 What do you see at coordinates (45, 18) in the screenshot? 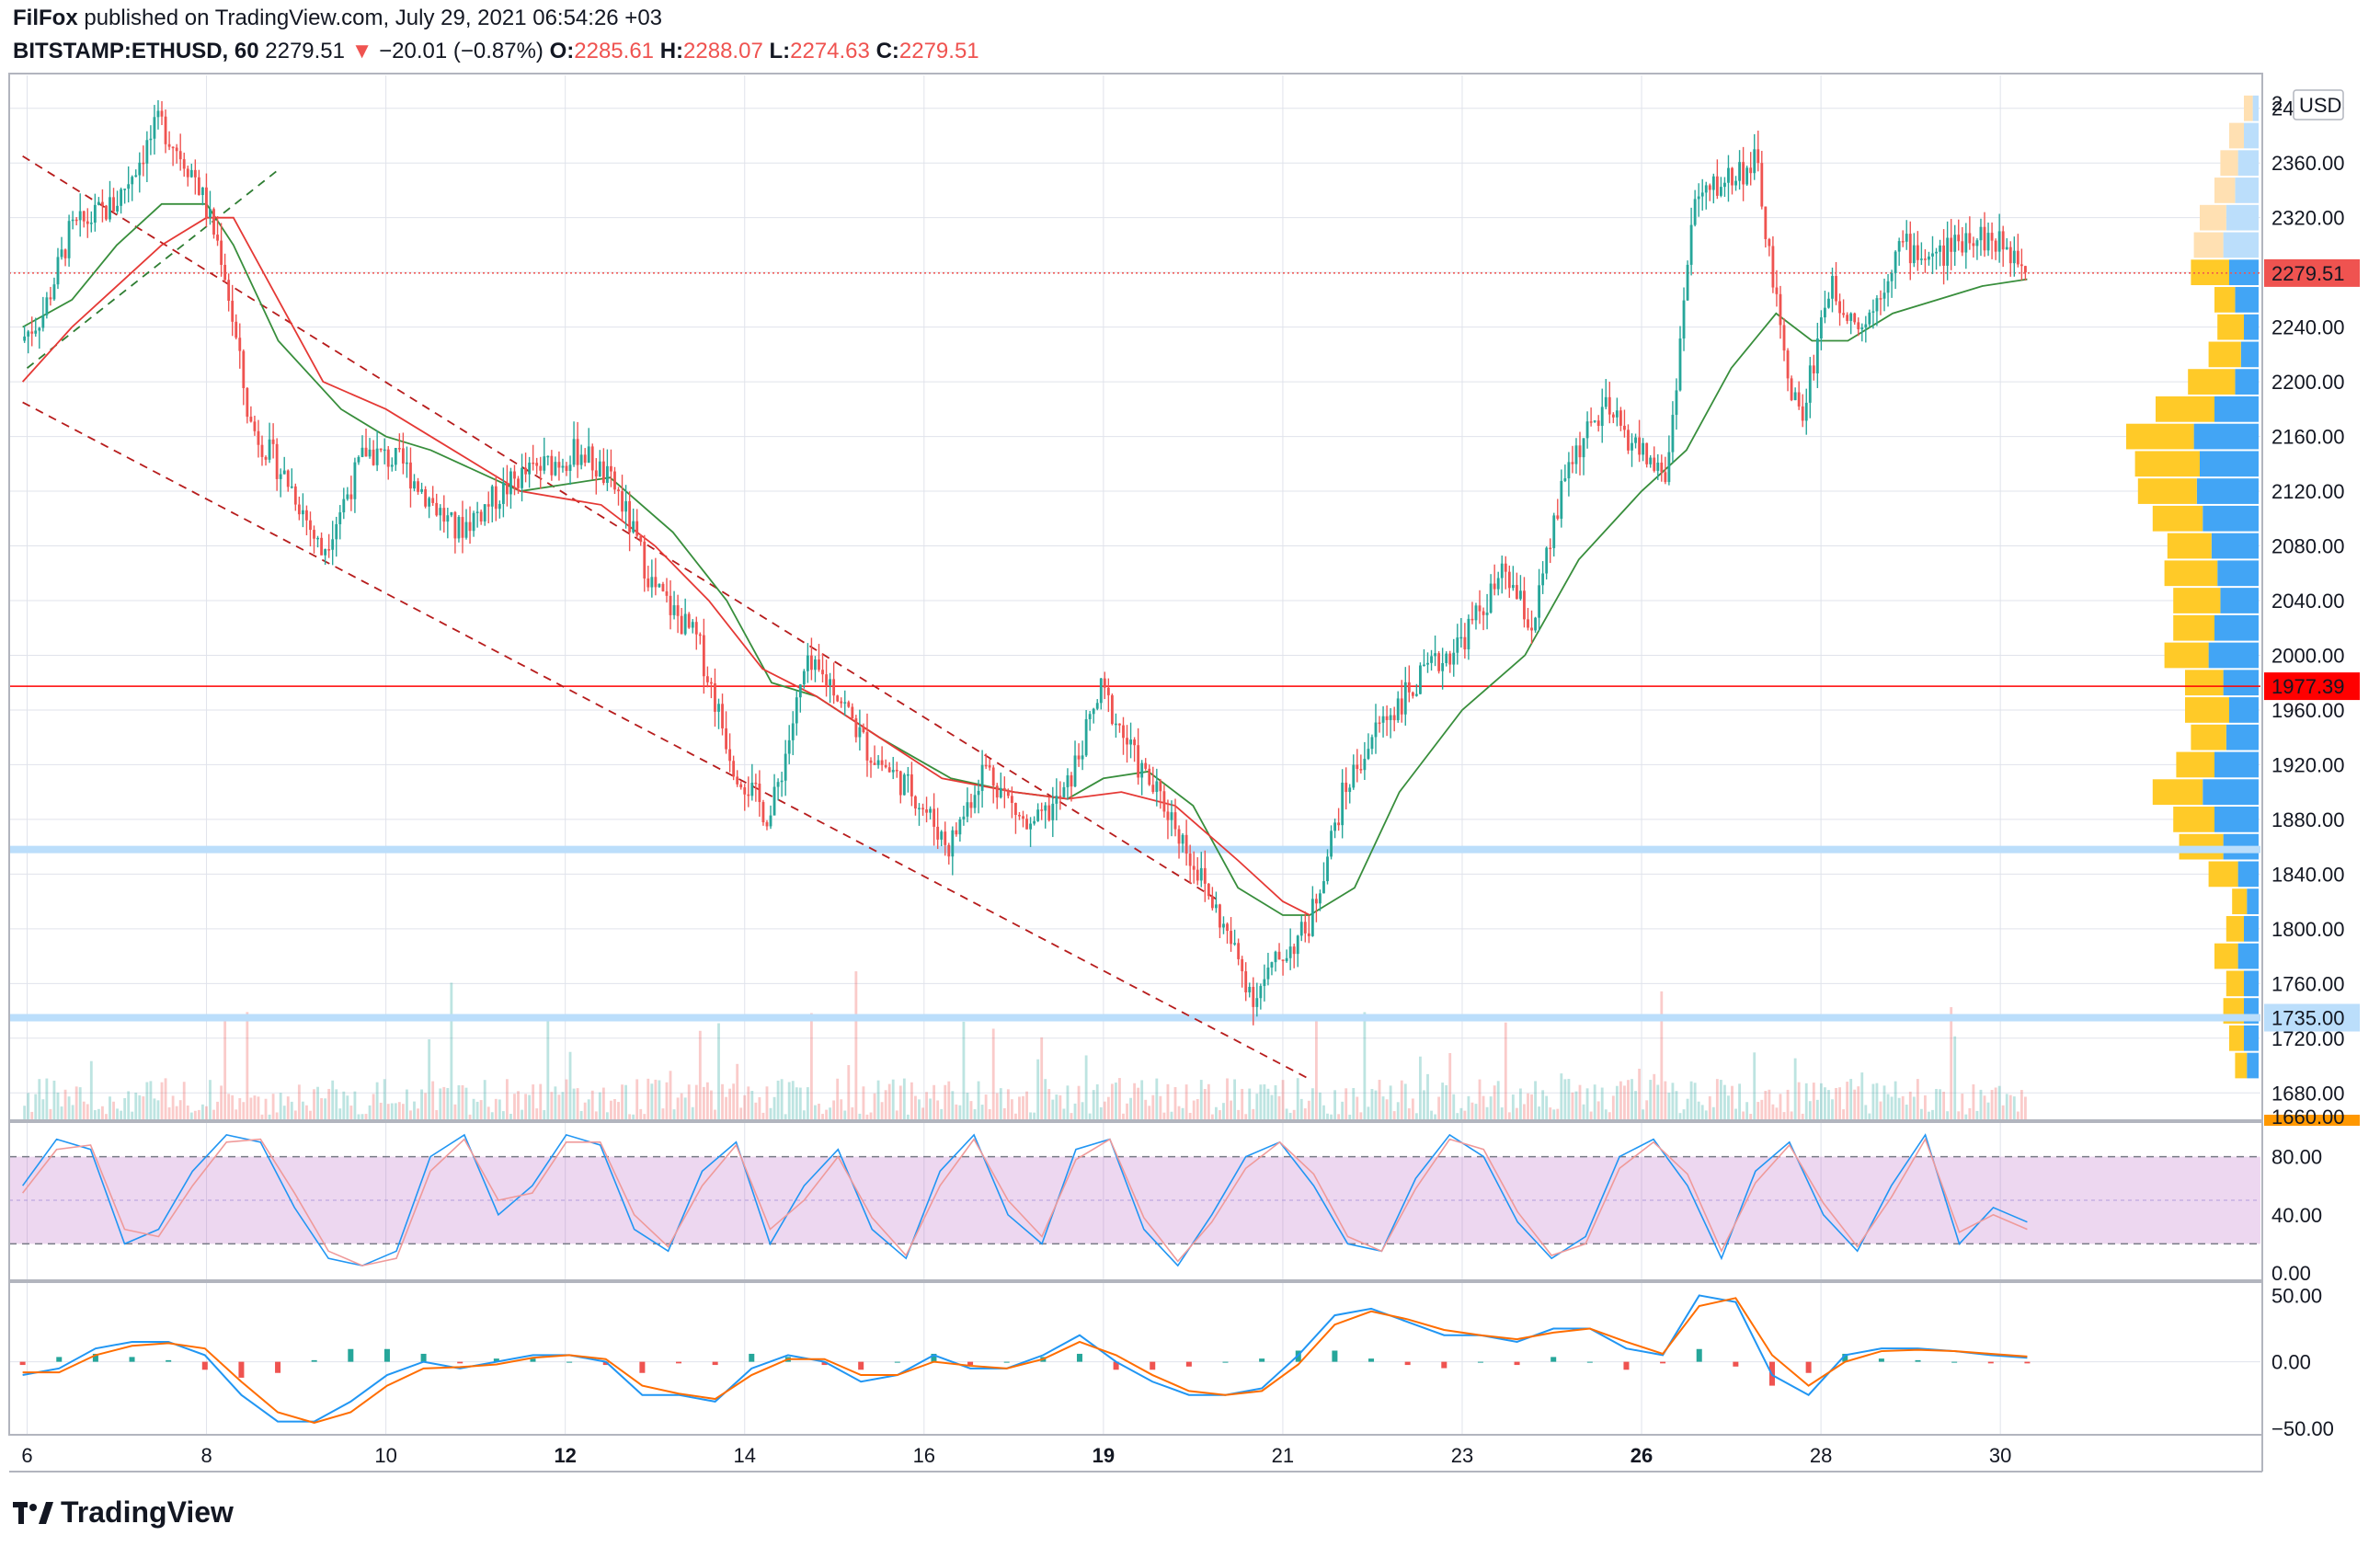
I see `publisher-name: FilFox` at bounding box center [45, 18].